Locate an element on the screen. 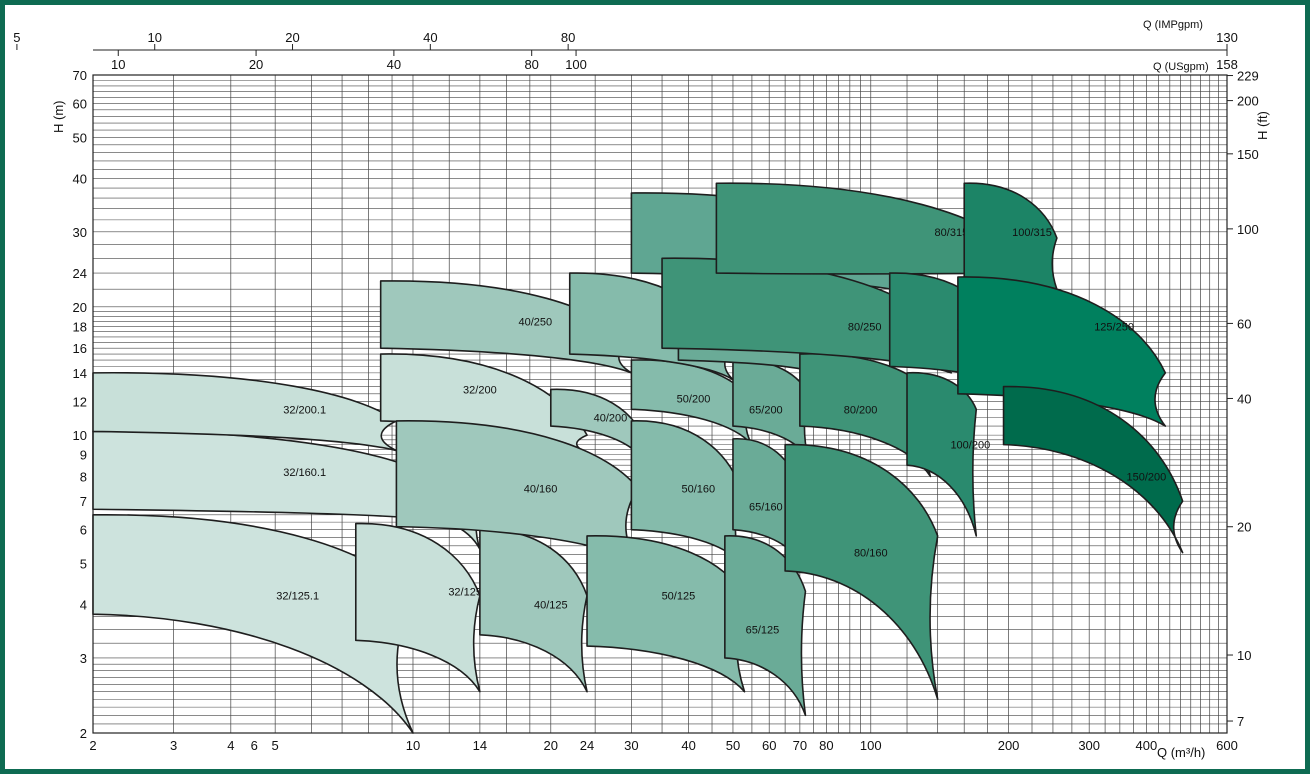 The width and height of the screenshot is (1310, 774). y-axis-label-left: H (m) is located at coordinates (58, 117).